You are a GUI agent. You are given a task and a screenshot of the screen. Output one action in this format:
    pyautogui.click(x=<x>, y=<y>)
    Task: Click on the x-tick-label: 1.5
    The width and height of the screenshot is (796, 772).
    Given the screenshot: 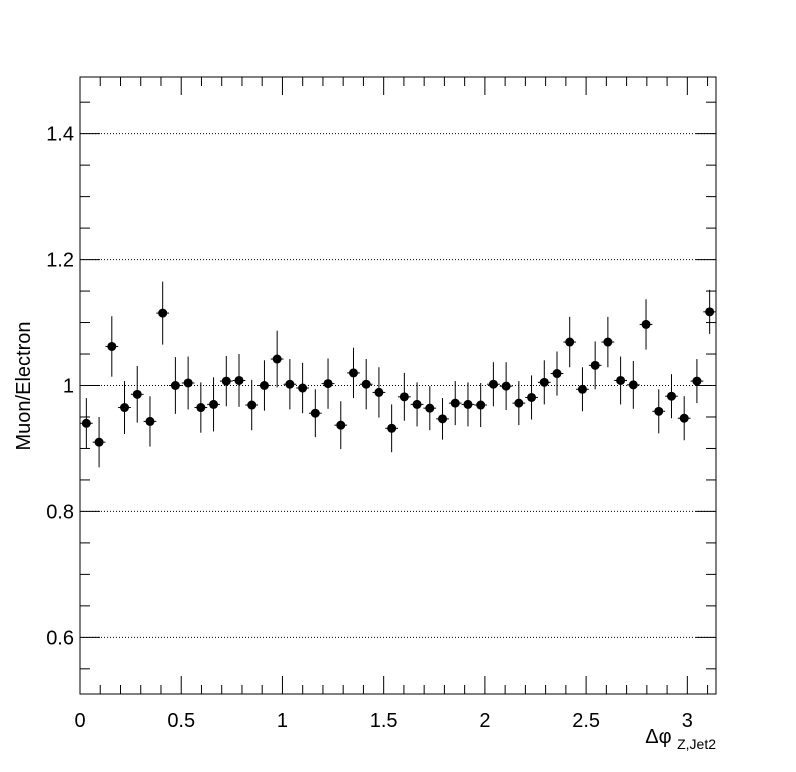 What is the action you would take?
    pyautogui.click(x=384, y=721)
    